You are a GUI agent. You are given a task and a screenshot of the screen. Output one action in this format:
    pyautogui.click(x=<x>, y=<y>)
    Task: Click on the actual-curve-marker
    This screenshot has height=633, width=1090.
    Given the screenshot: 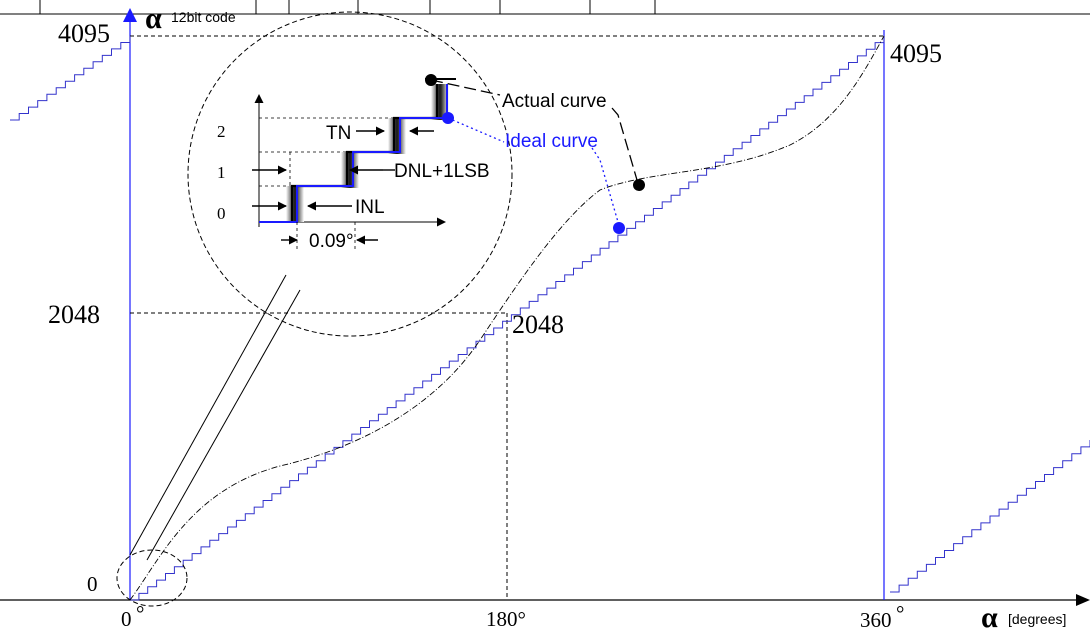 What is the action you would take?
    pyautogui.click(x=639, y=185)
    